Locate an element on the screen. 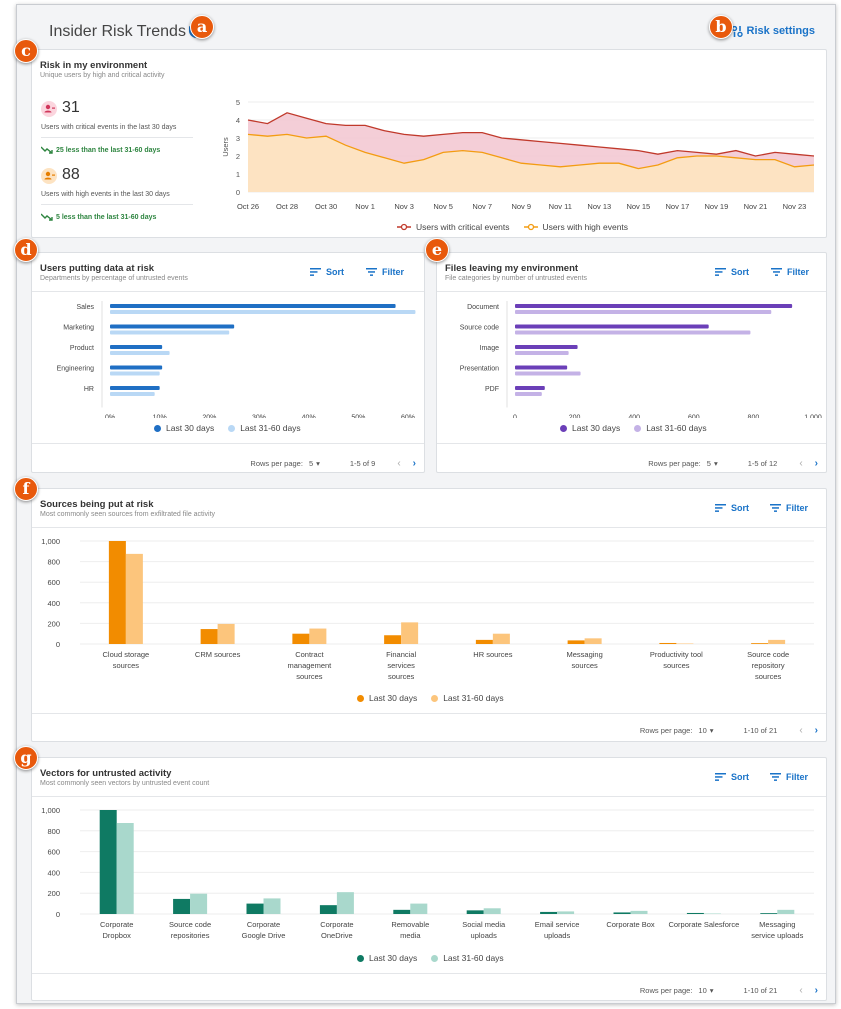 The height and width of the screenshot is (1009, 841). sources-sort-button: Sort is located at coordinates (732, 508).